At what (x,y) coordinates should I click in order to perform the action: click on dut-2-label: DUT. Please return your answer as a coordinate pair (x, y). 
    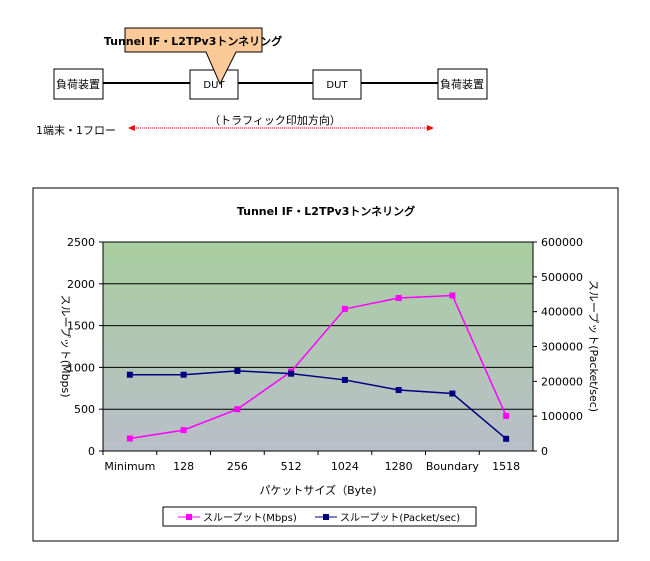
    Looking at the image, I should click on (337, 85).